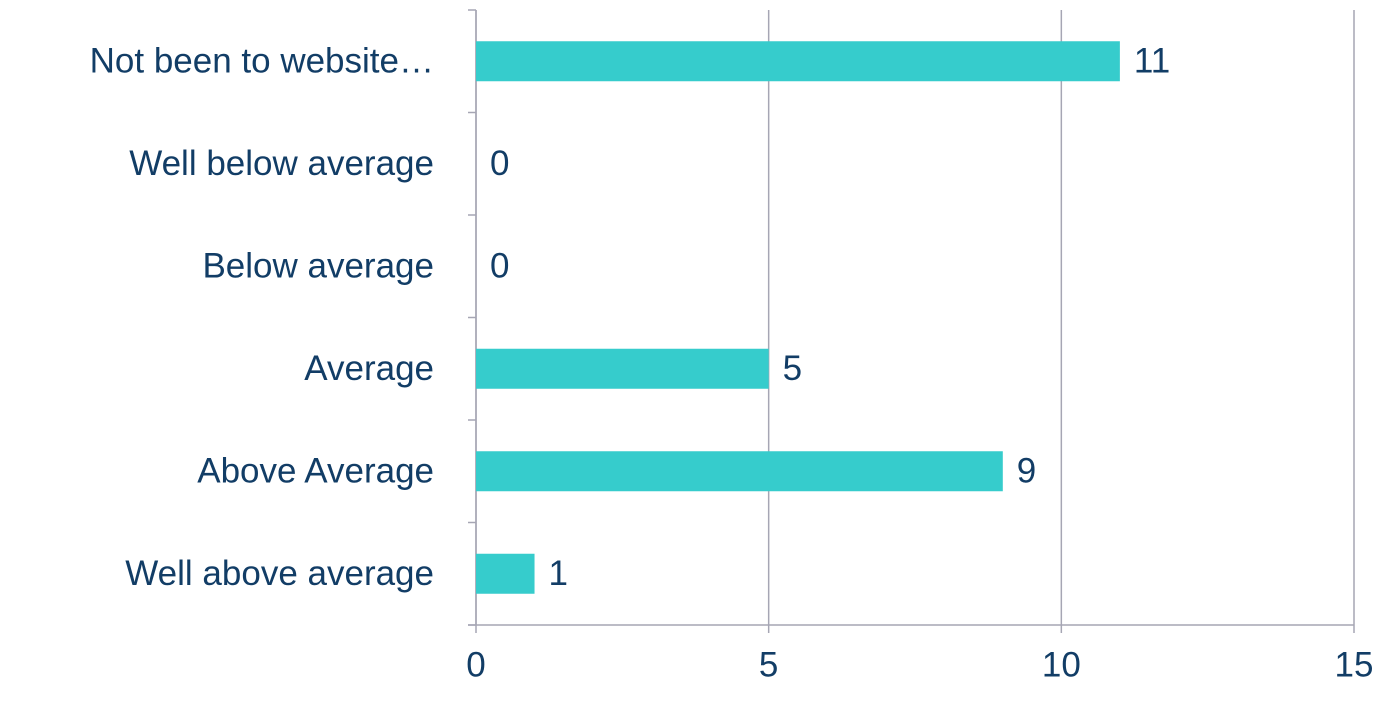 Image resolution: width=1387 pixels, height=701 pixels. Describe the element at coordinates (369, 368) in the screenshot. I see `y-tick-label: Average` at that location.